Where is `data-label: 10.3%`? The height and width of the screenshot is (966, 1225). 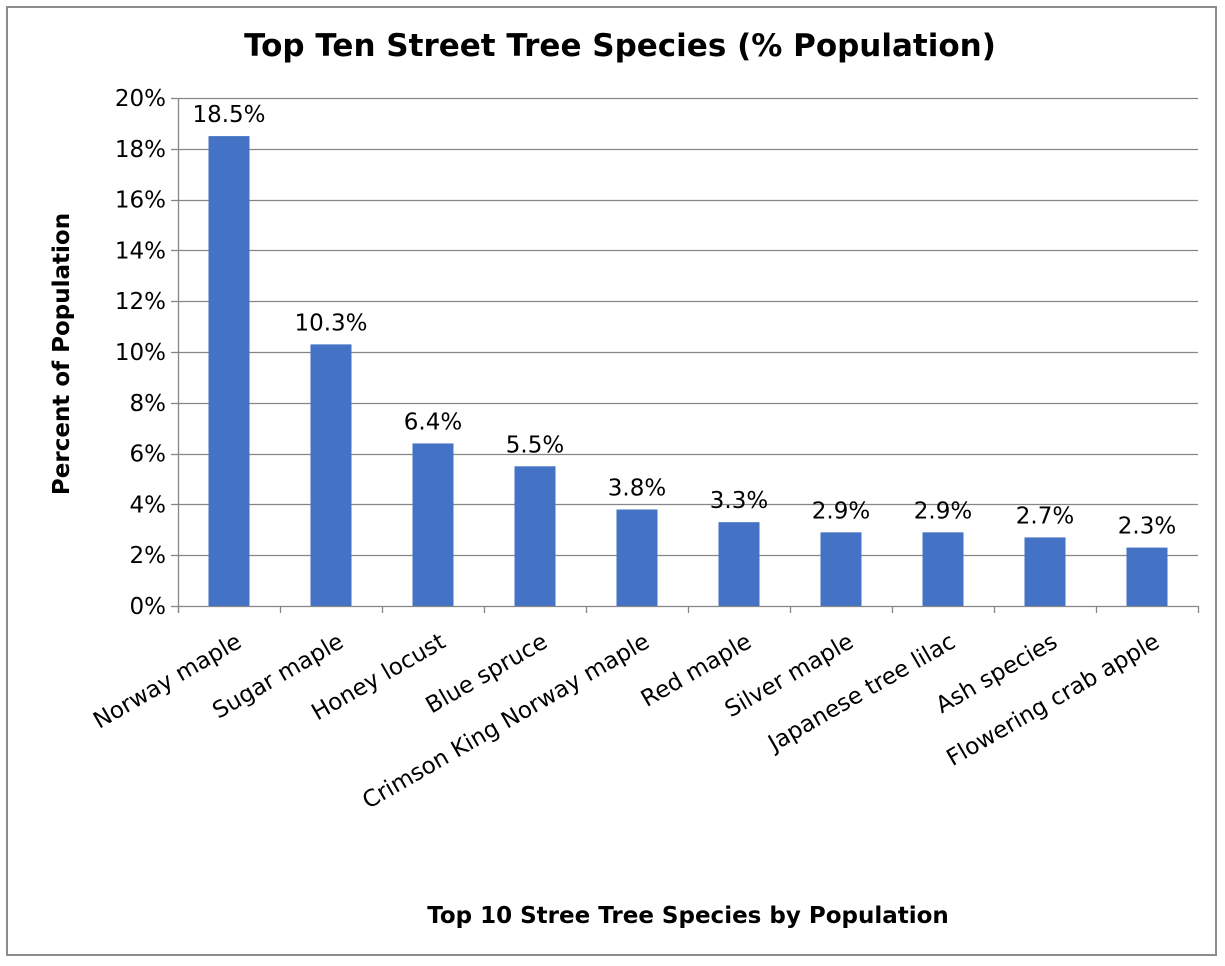 data-label: 10.3% is located at coordinates (330, 323).